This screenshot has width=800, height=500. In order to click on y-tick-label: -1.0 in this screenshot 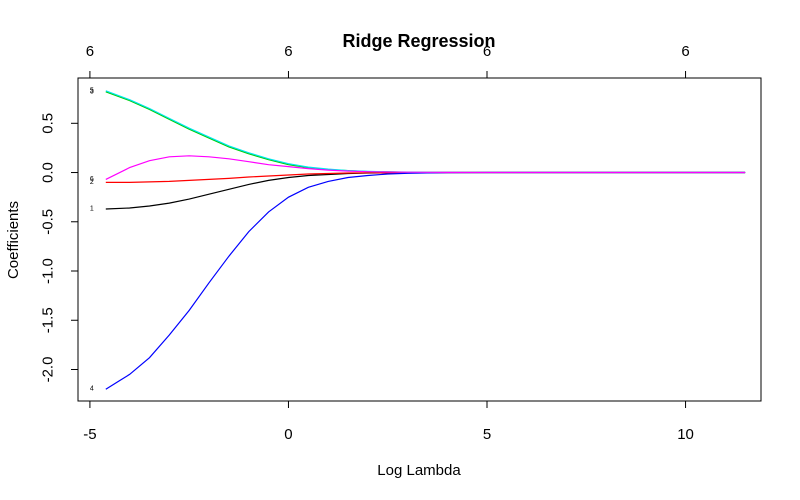, I will do `click(48, 271)`.